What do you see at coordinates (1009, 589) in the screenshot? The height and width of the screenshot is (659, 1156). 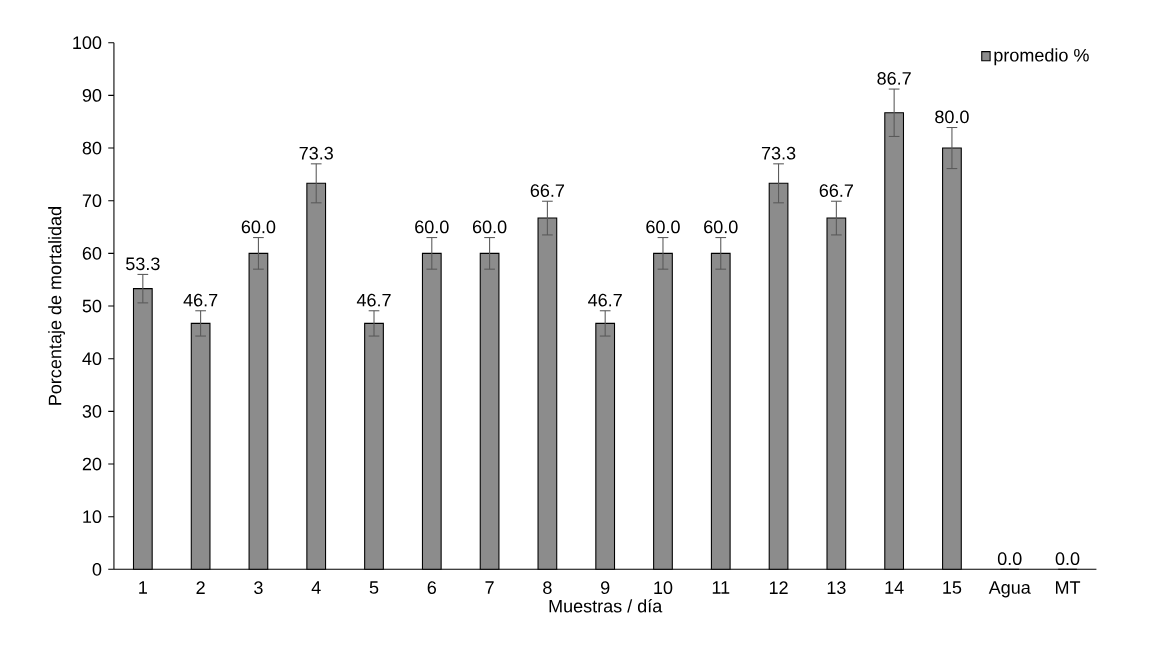 I see `x-tick-label: Agua` at bounding box center [1009, 589].